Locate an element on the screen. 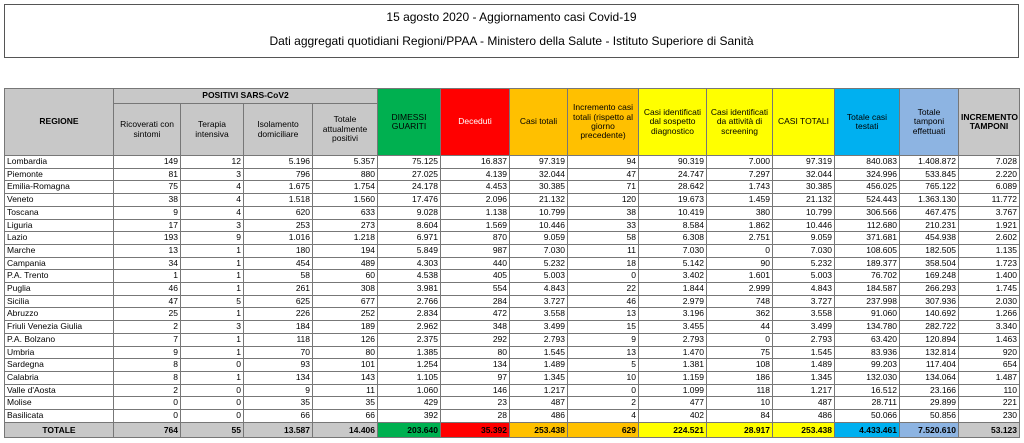  column-header: REGIONE is located at coordinates (59, 122).